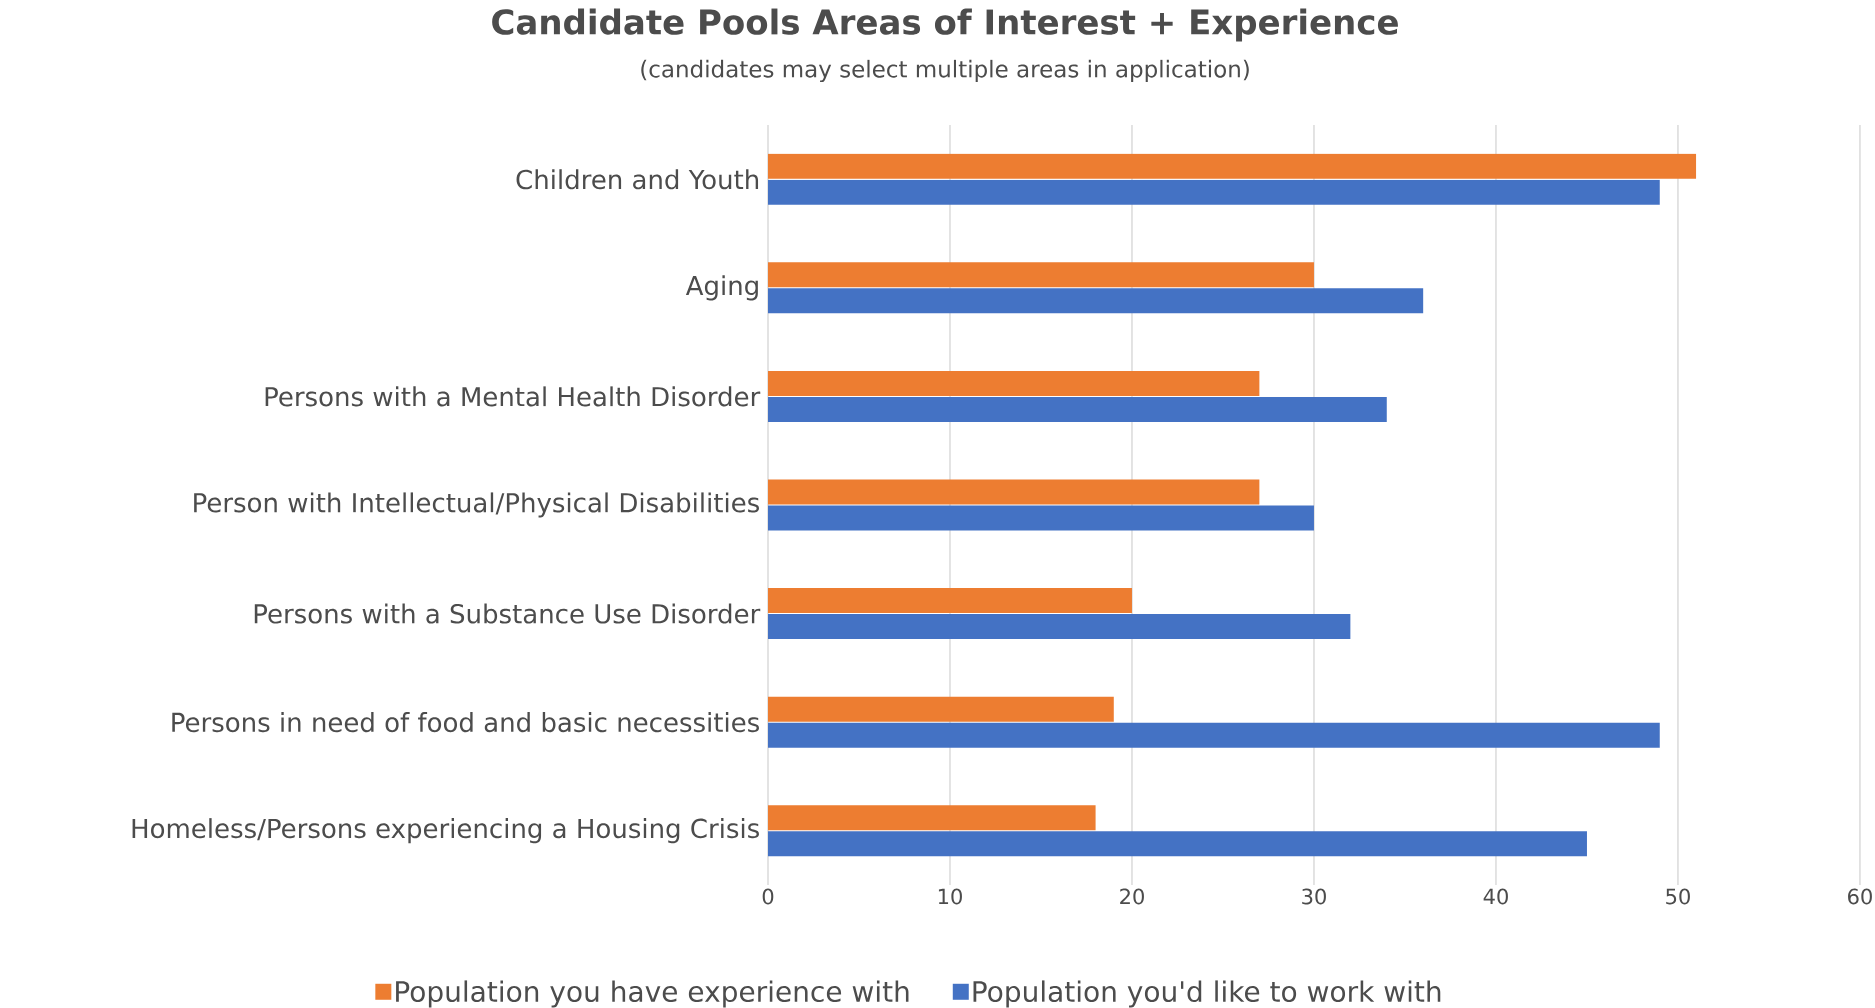  Describe the element at coordinates (637, 179) in the screenshot. I see `y-tick-label: Children and Youth` at that location.